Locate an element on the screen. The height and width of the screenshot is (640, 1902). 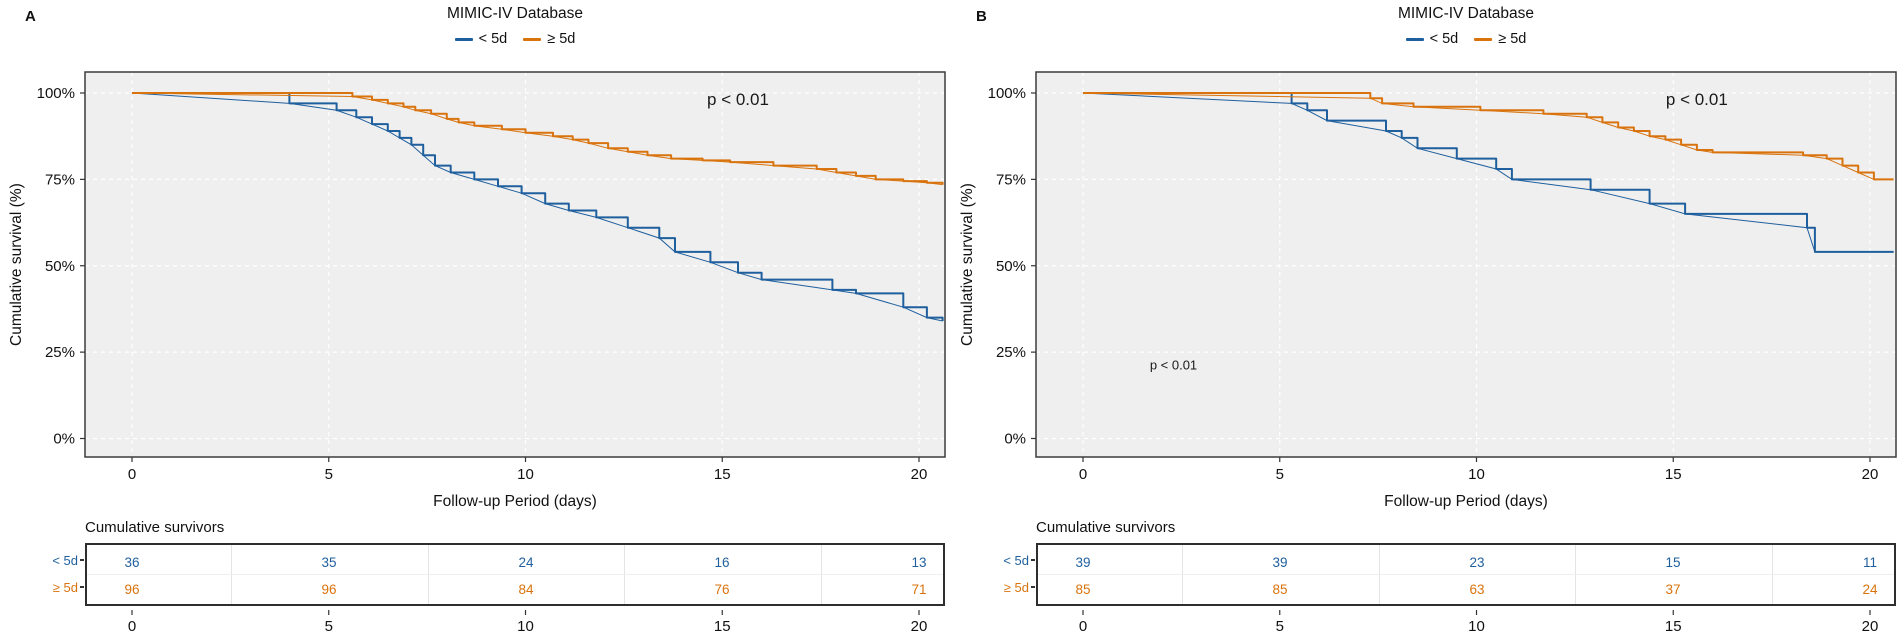
risk-value: 13 is located at coordinates (919, 562).